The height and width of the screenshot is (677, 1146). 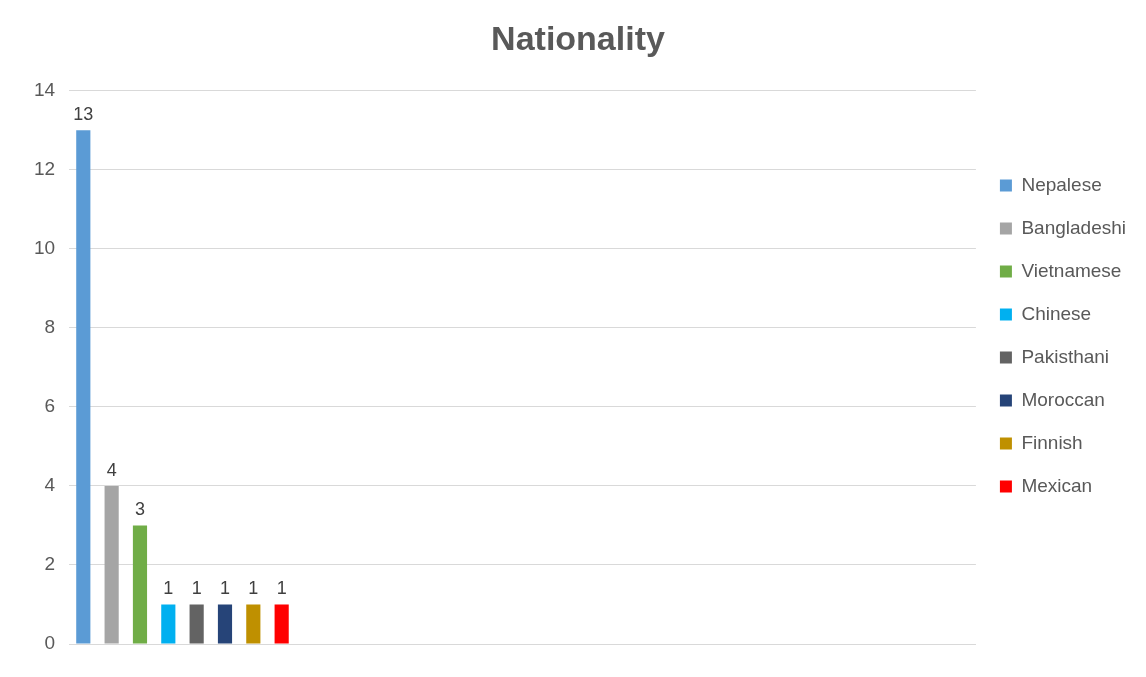 What do you see at coordinates (44, 90) in the screenshot?
I see `y-tick-label: 14` at bounding box center [44, 90].